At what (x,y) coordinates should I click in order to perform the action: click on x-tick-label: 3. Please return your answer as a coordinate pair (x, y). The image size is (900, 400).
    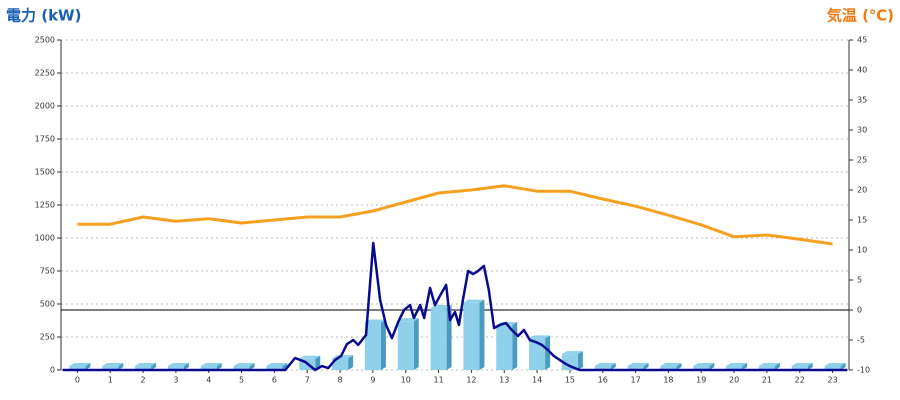
    Looking at the image, I should click on (175, 380).